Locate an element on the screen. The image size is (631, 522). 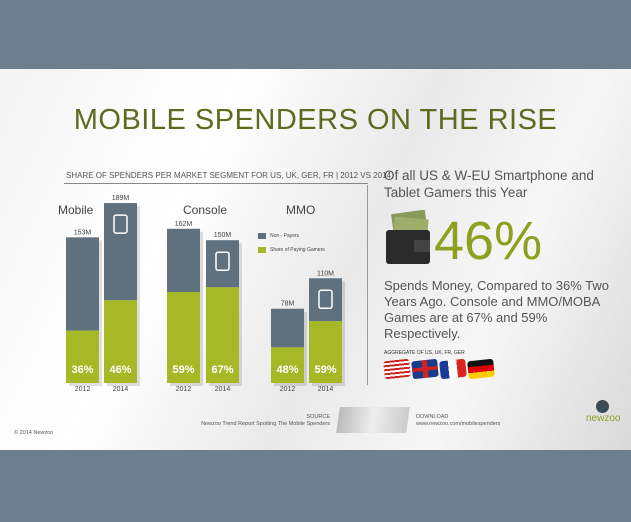
bar-total-label: 189M is located at coordinates (121, 198).